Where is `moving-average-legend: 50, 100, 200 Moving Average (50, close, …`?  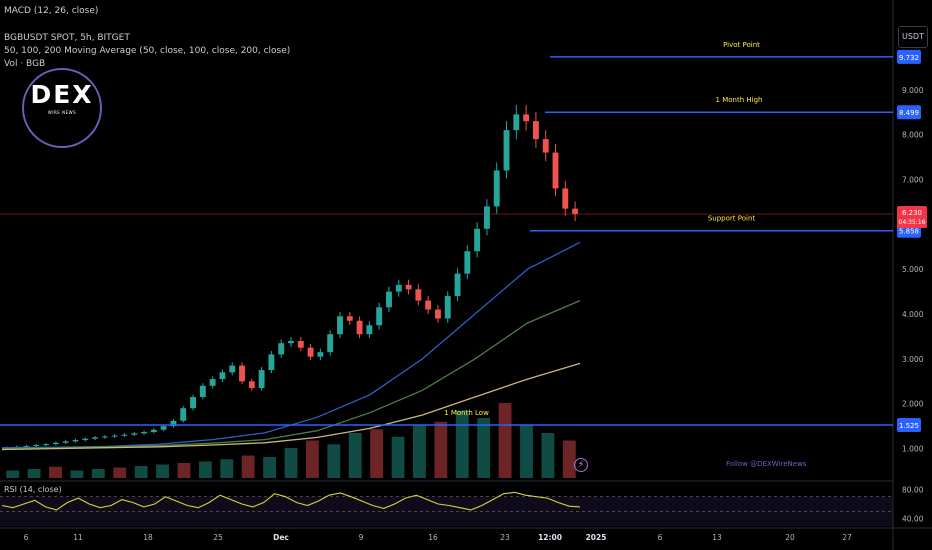
moving-average-legend: 50, 100, 200 Moving Average (50, close, … is located at coordinates (147, 51).